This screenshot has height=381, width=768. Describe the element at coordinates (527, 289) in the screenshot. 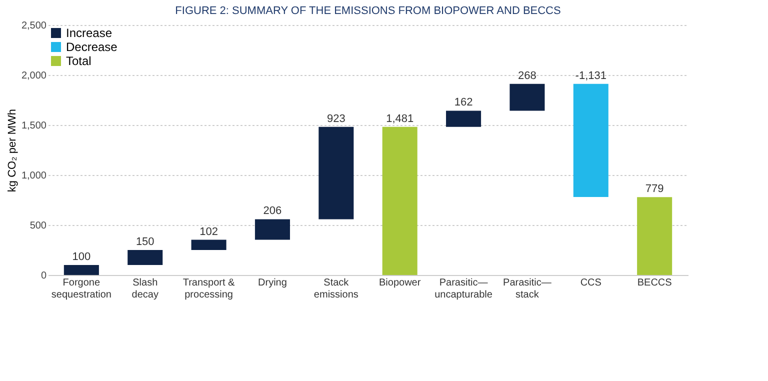

I see `x-tick-label: Parasitic— stack` at that location.